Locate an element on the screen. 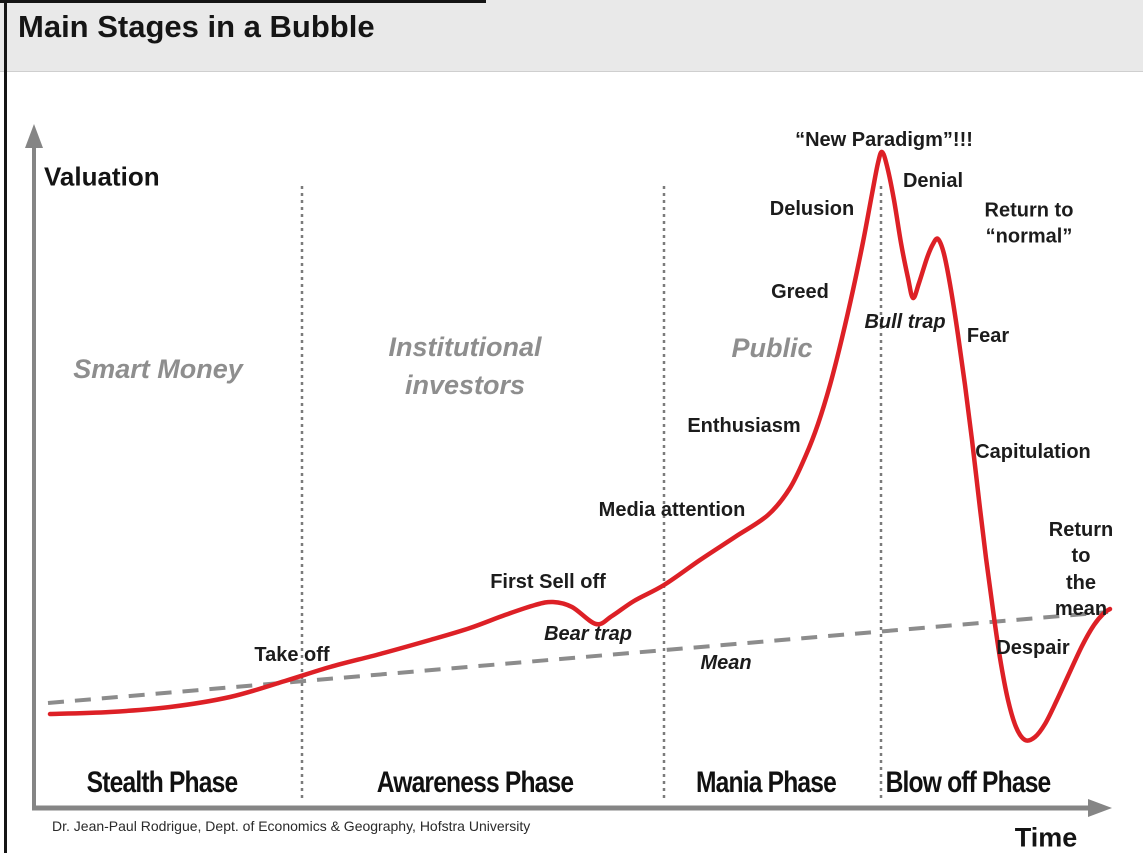 Image resolution: width=1143 pixels, height=855 pixels. y-axis-label: Valuation is located at coordinates (102, 176).